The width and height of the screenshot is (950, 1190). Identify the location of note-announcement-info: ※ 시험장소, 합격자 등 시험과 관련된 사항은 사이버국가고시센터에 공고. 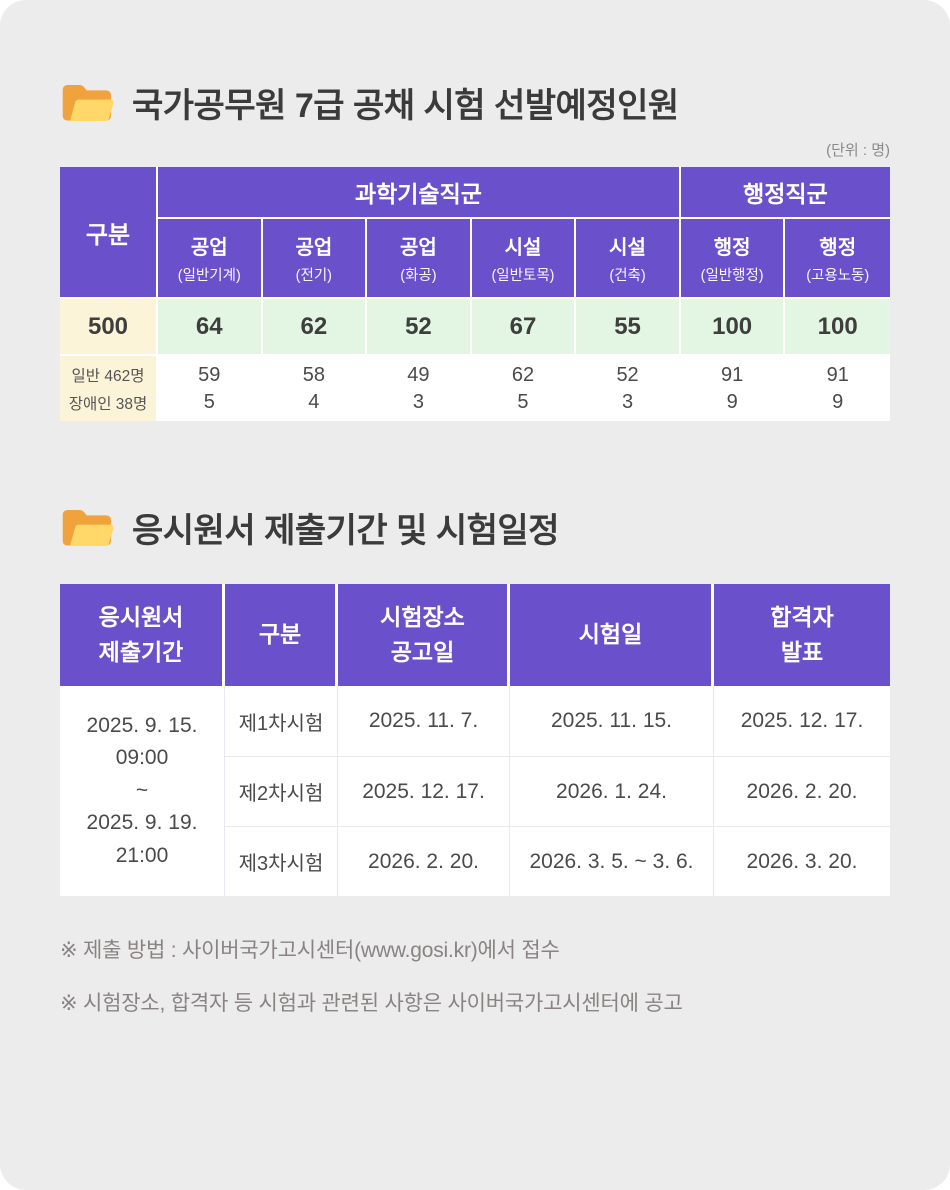
(371, 1003).